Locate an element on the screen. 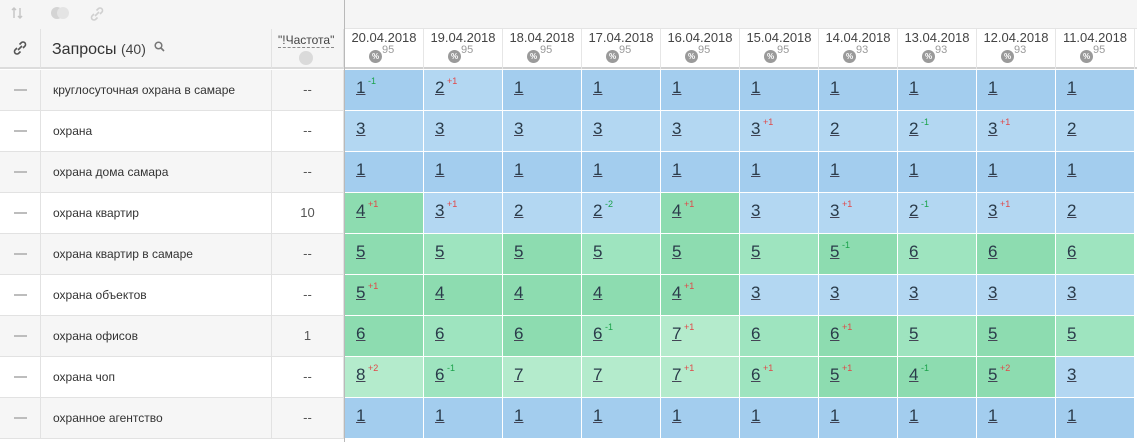  link-column-header is located at coordinates (20, 49).